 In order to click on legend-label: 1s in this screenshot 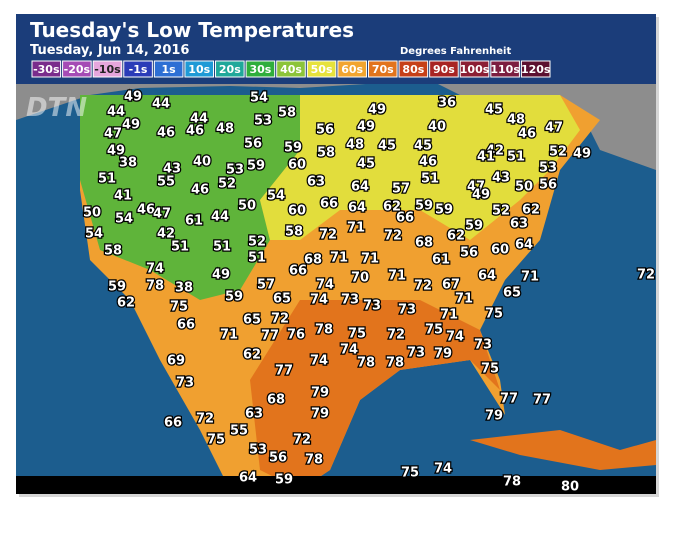, I will do `click(169, 69)`.